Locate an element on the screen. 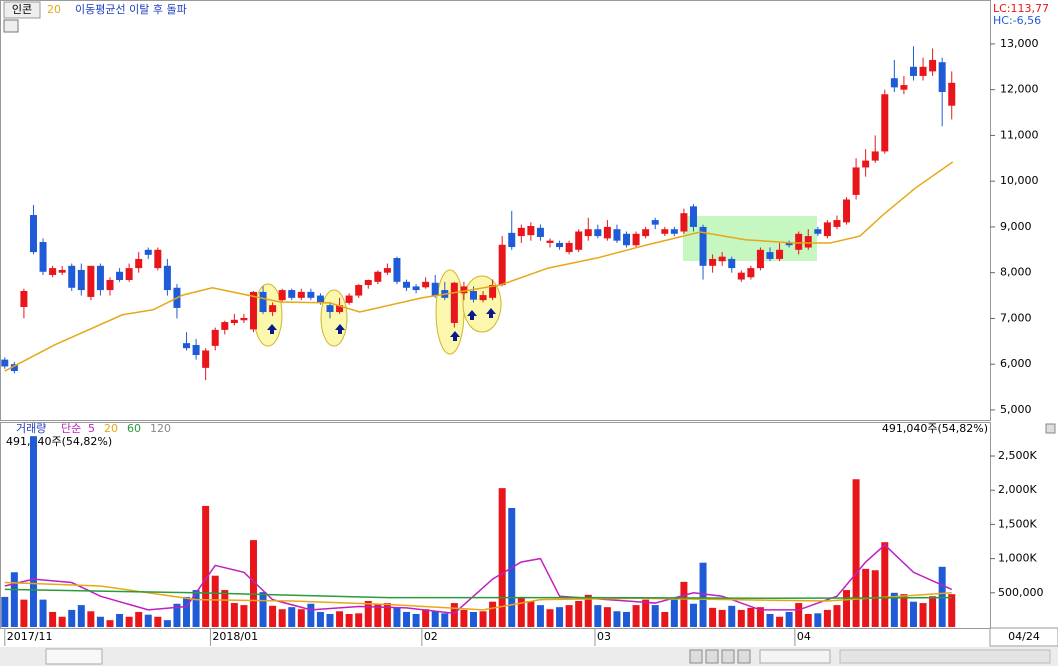 The height and width of the screenshot is (666, 1058). ma-kind: 단순 is located at coordinates (71, 428).